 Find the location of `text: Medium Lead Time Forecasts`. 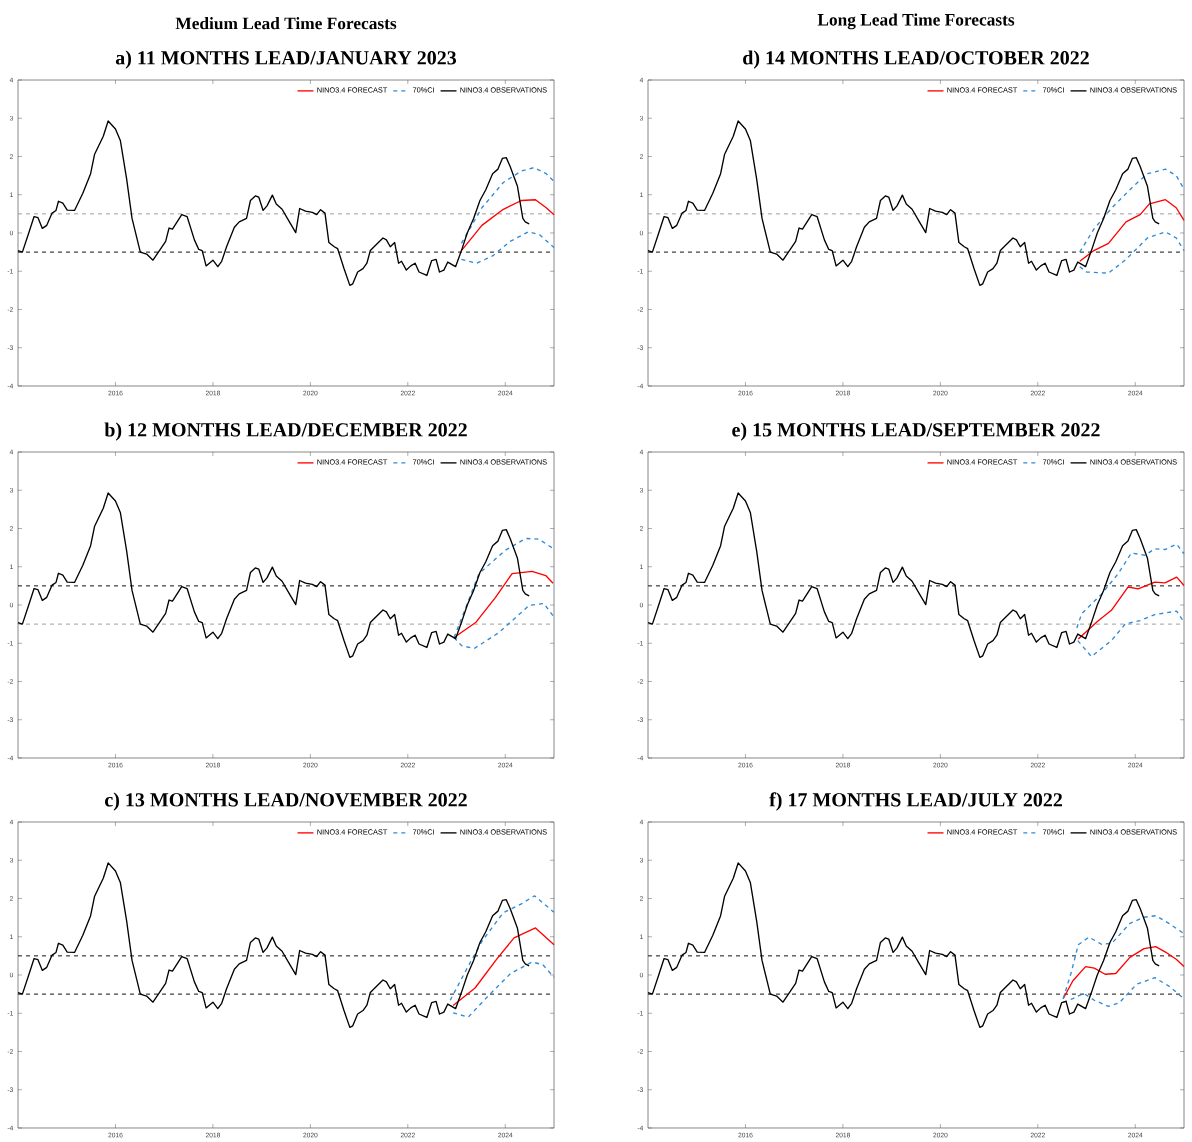

text: Medium Lead Time Forecasts is located at coordinates (286, 23).